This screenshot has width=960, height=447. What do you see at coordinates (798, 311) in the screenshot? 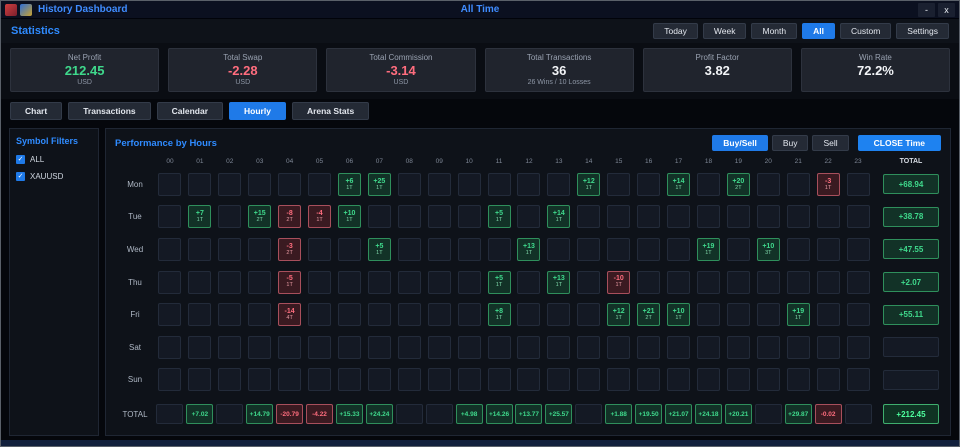
I see `heat-cell-value: +19` at bounding box center [798, 311].